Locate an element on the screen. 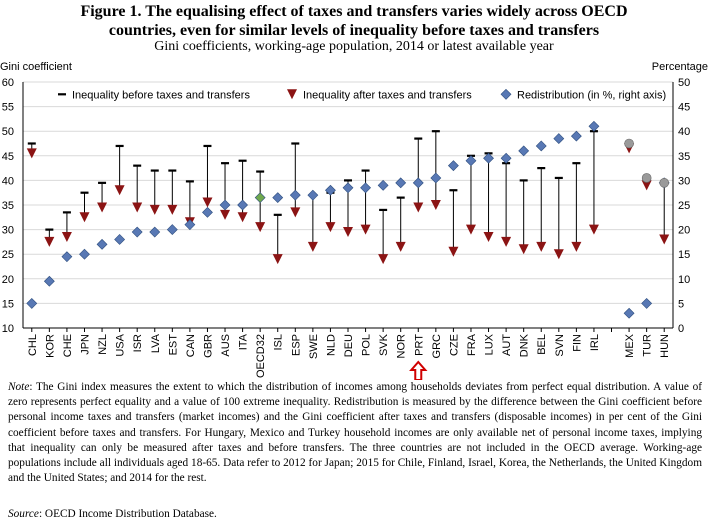 The width and height of the screenshot is (708, 525). redistribution-marker-jpn is located at coordinates (84, 254).